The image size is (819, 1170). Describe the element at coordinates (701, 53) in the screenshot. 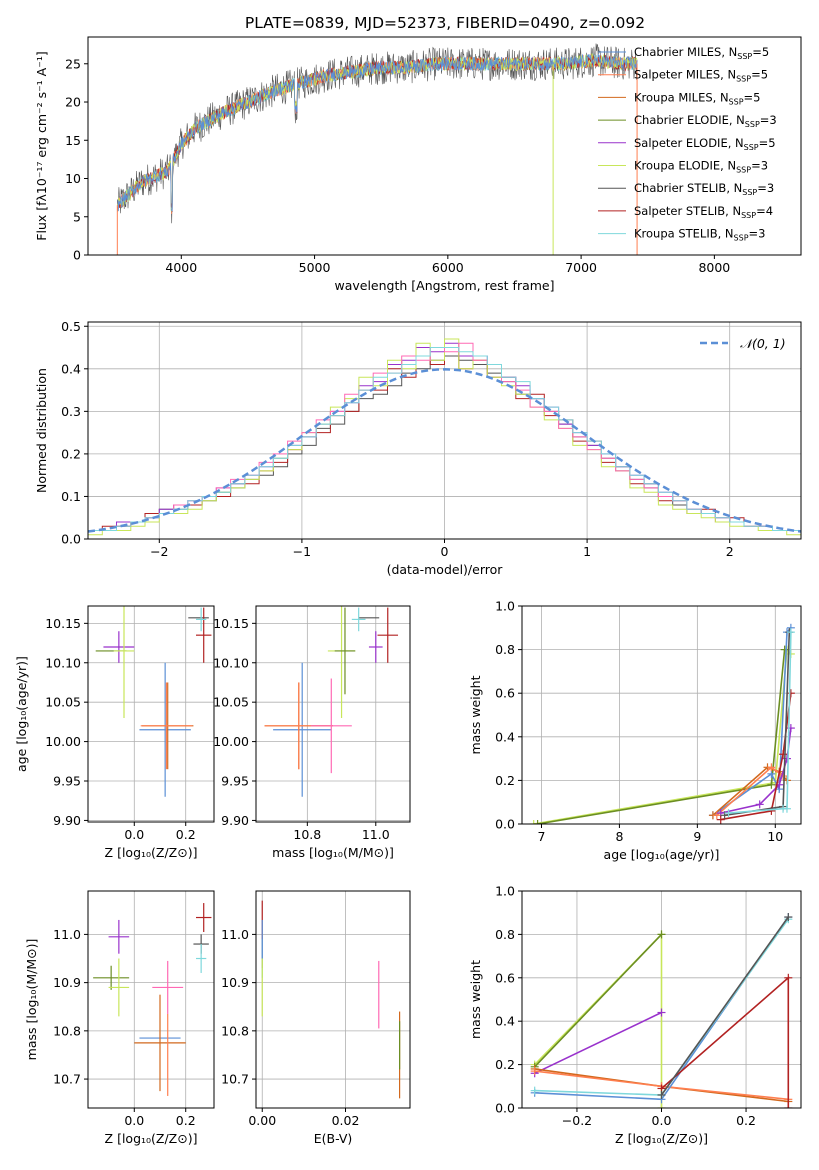

I see `legend-entry: Chabrier MILES, NSSP=5` at that location.